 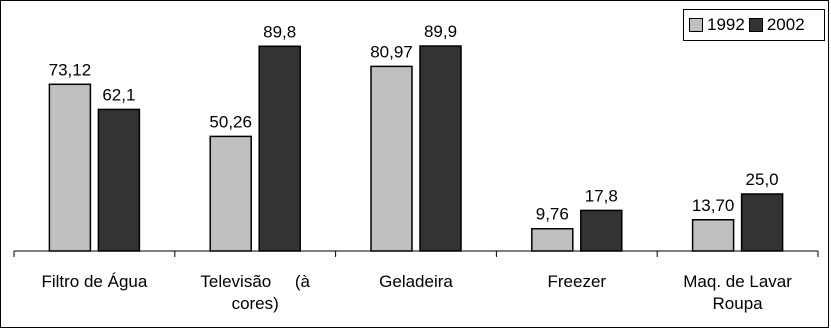 I want to click on category-label-line: Geladeira, so click(x=416, y=281).